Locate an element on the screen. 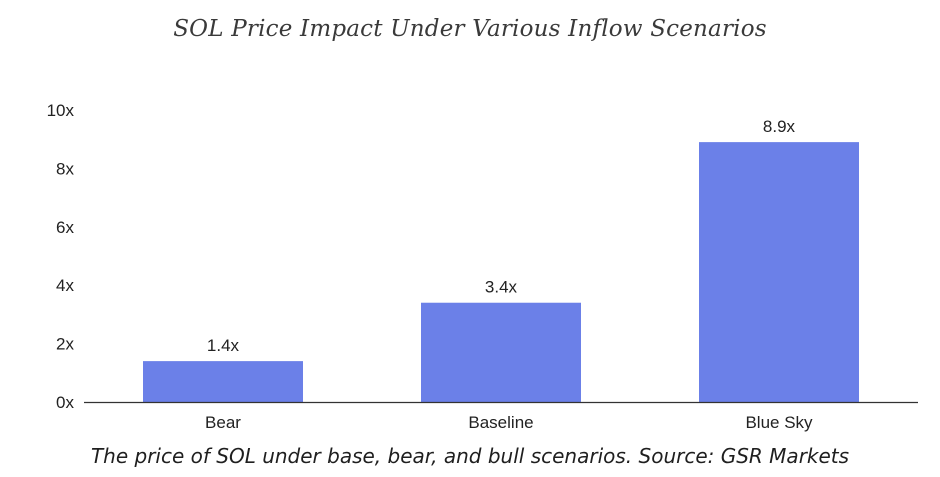  x-axis: Bear Baseline Blue Sky is located at coordinates (509, 422).